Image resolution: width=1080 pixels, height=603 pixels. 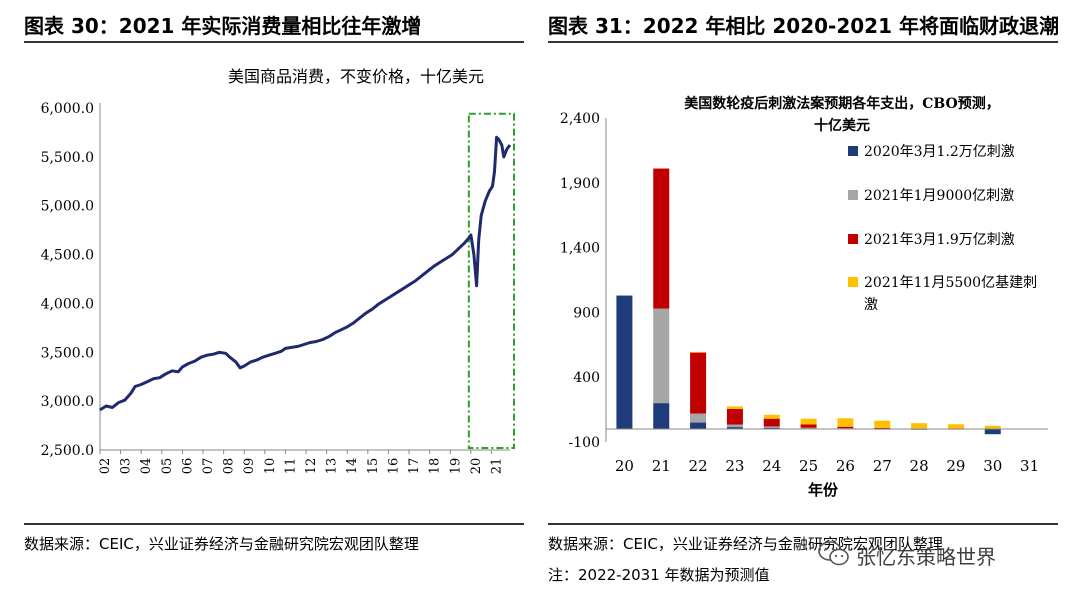 I want to click on x-tick-label: 10, so click(x=270, y=466).